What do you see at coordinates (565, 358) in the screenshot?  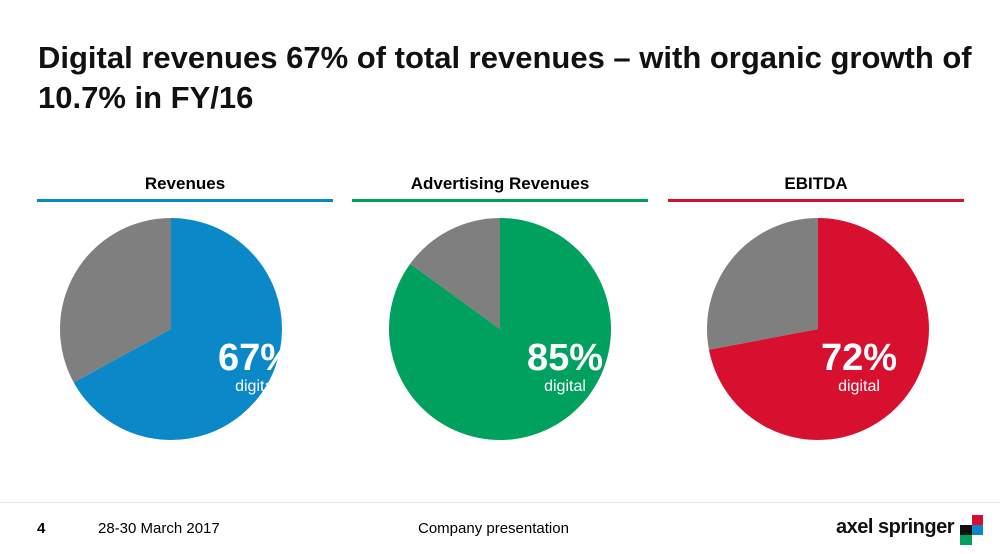 I see `percent-label: 85%` at bounding box center [565, 358].